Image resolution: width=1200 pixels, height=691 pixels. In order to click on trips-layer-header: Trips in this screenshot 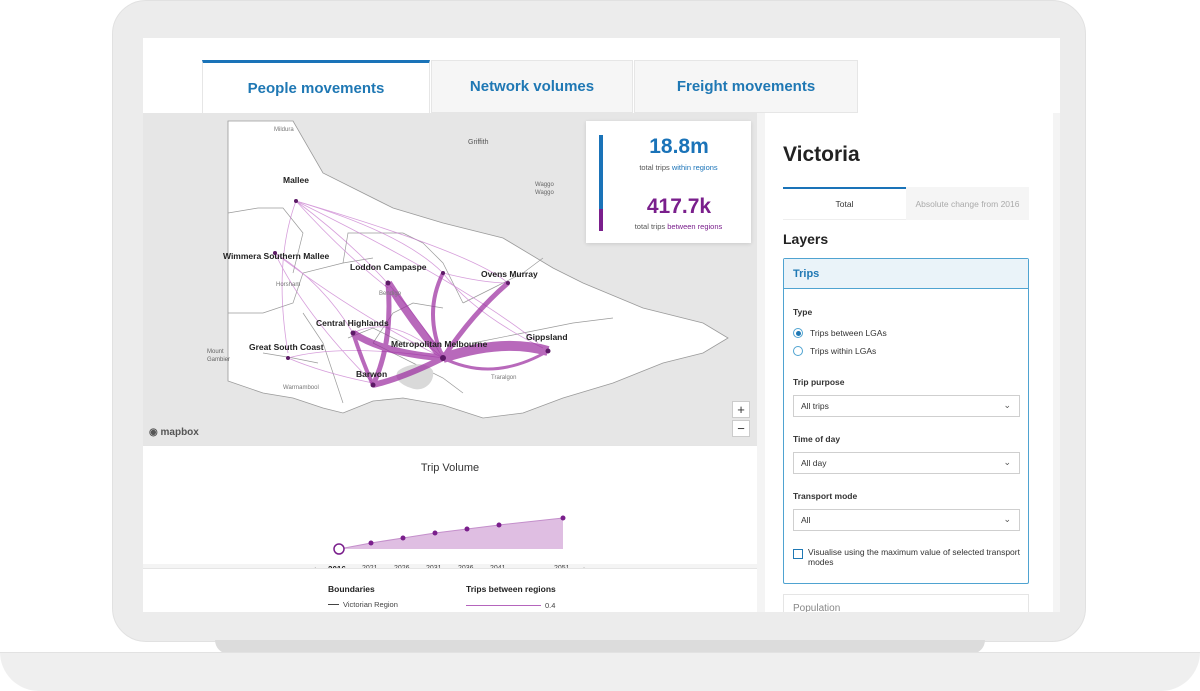, I will do `click(906, 274)`.